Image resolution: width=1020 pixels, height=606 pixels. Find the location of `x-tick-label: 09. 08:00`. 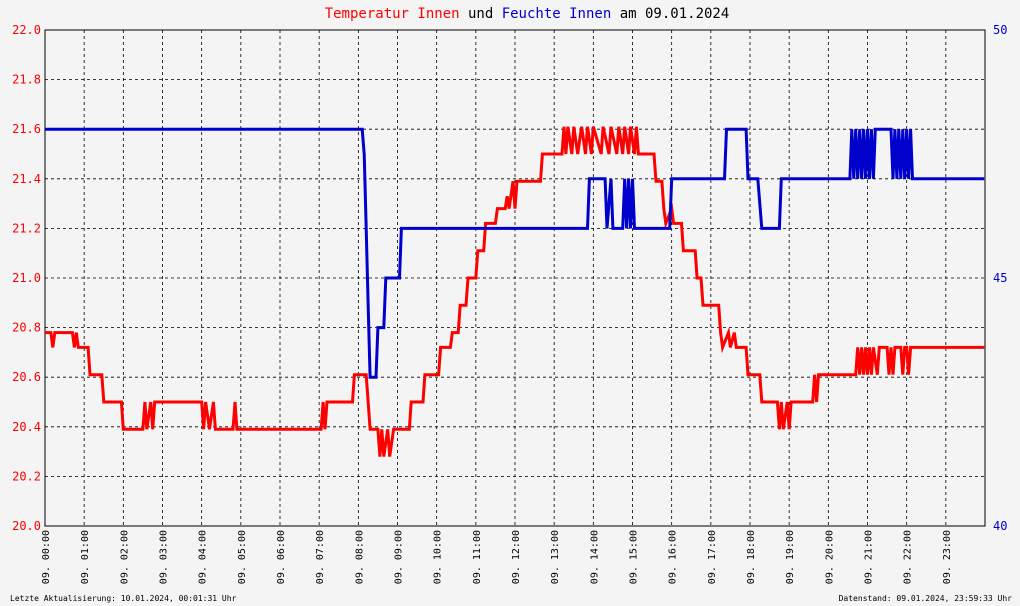

x-tick-label: 09. 08:00 is located at coordinates (359, 557).